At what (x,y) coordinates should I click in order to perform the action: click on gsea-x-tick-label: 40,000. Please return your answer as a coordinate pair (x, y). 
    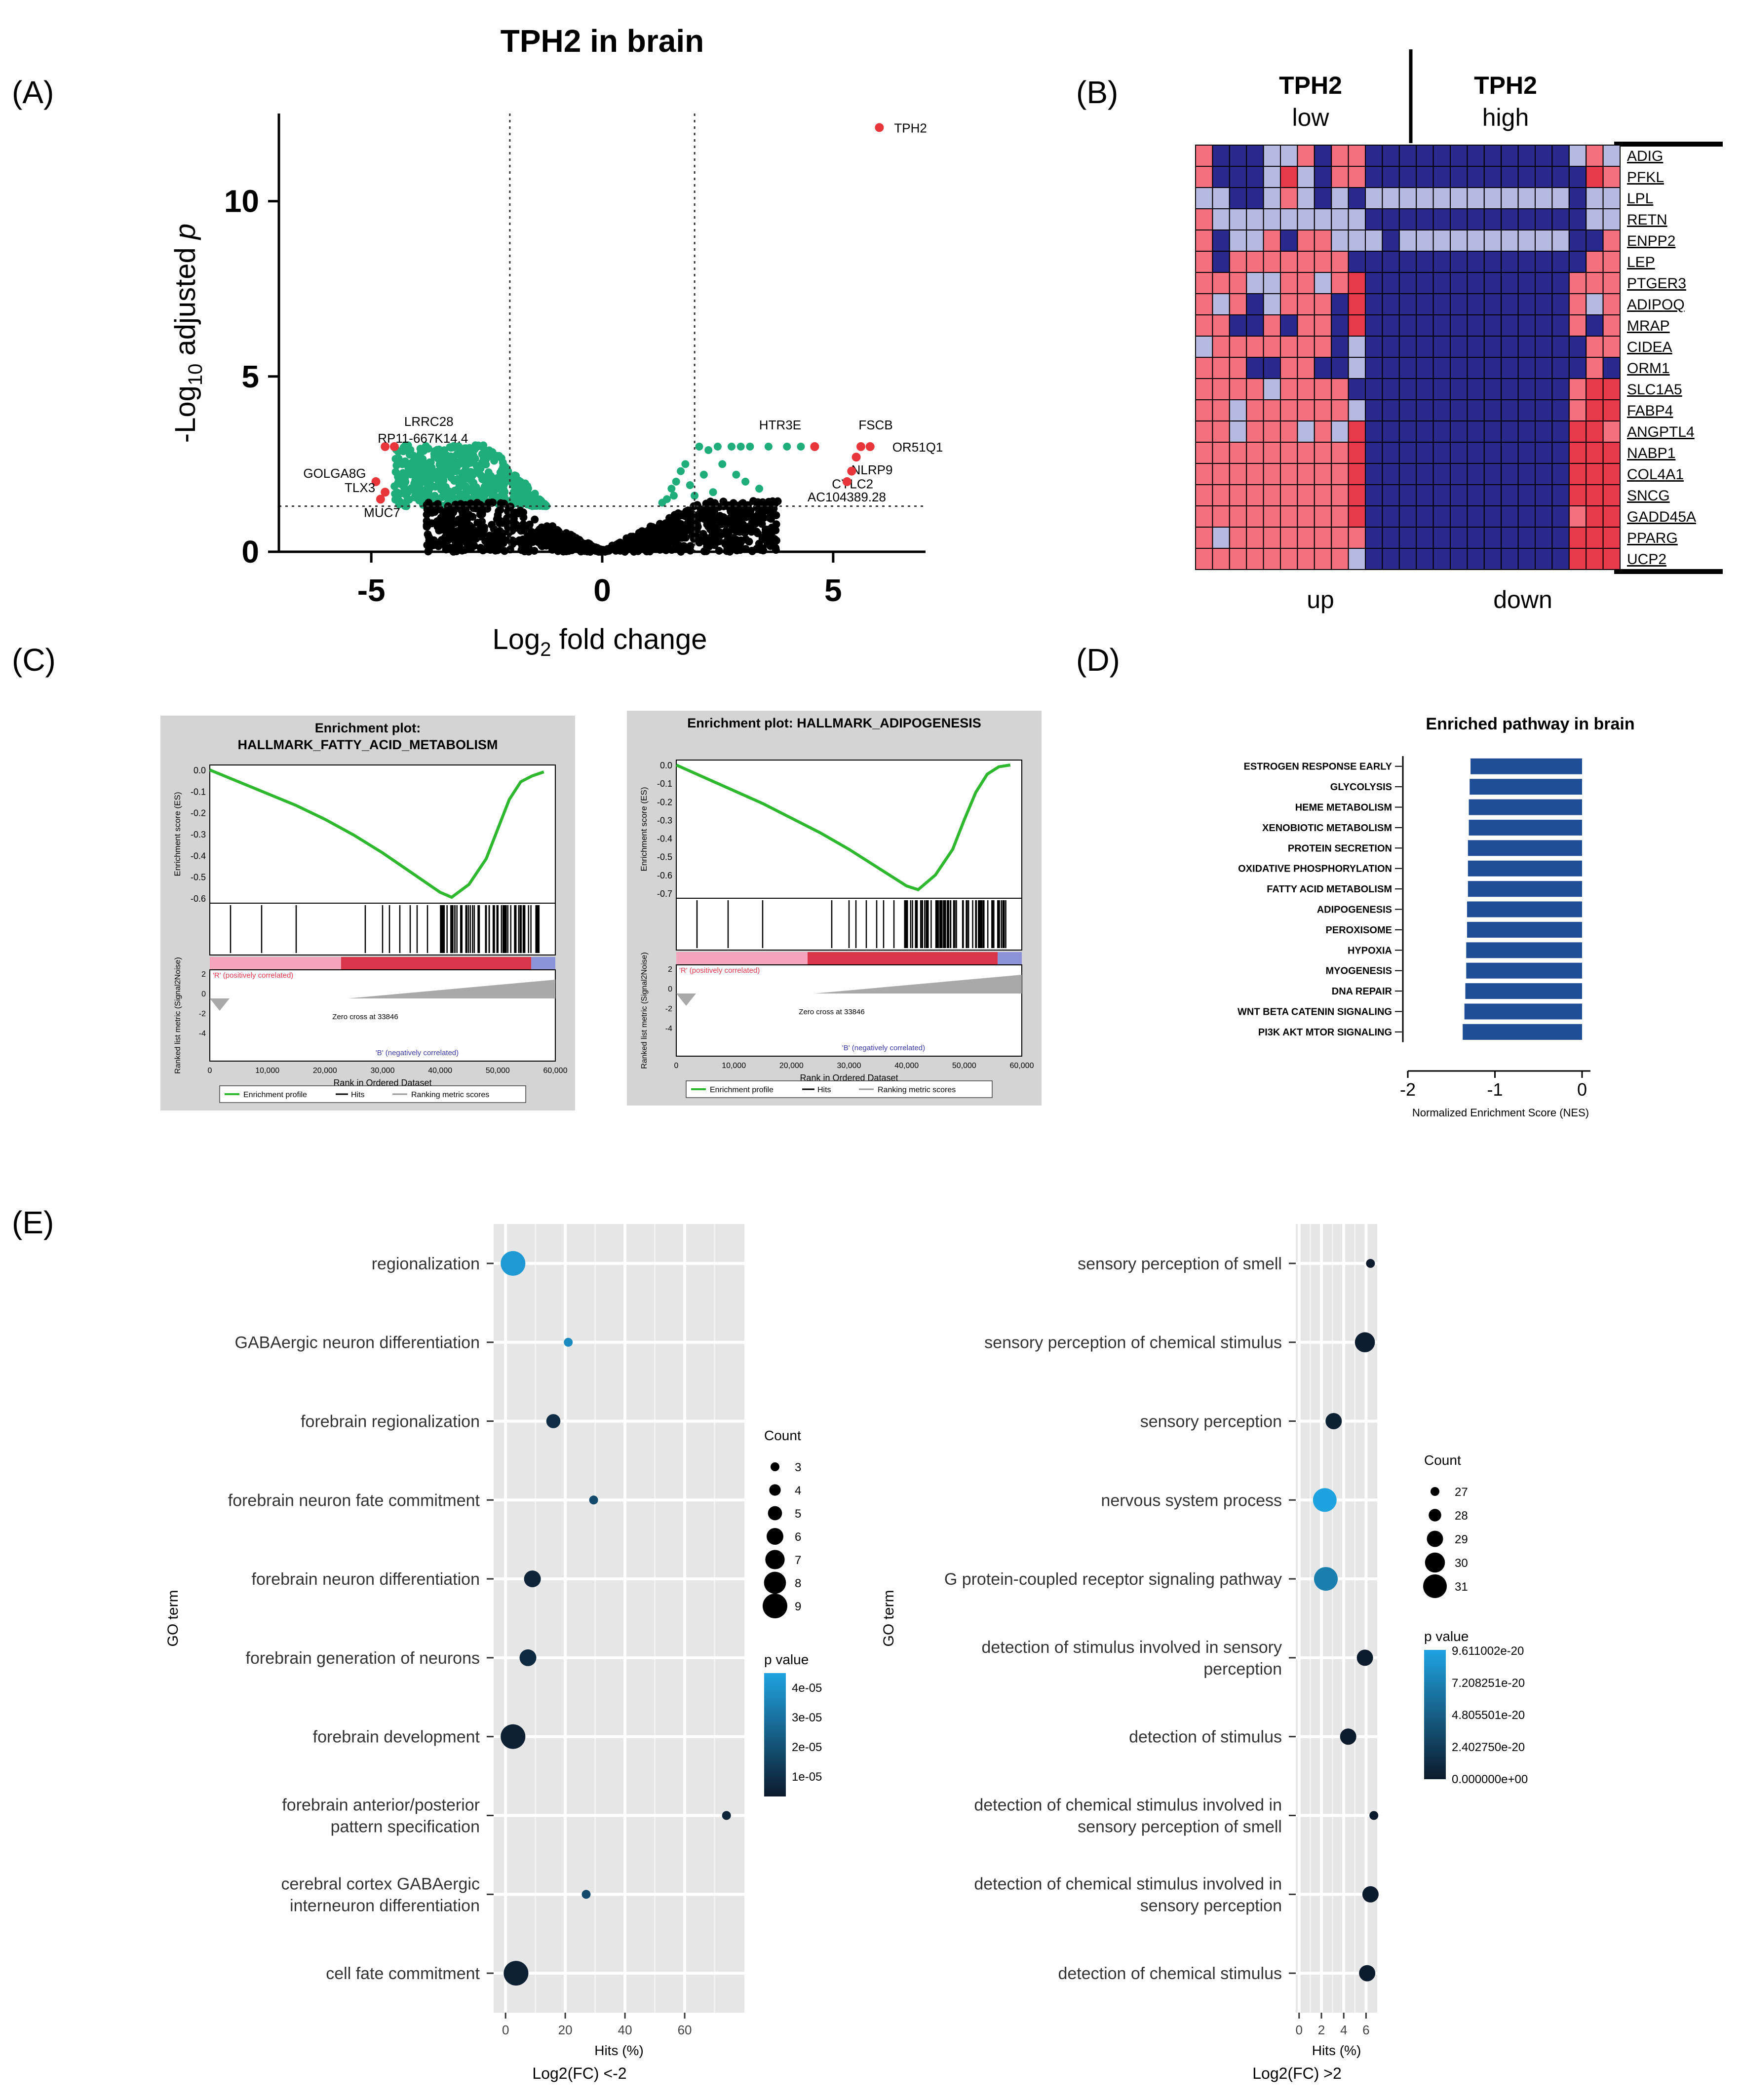
    Looking at the image, I should click on (440, 1071).